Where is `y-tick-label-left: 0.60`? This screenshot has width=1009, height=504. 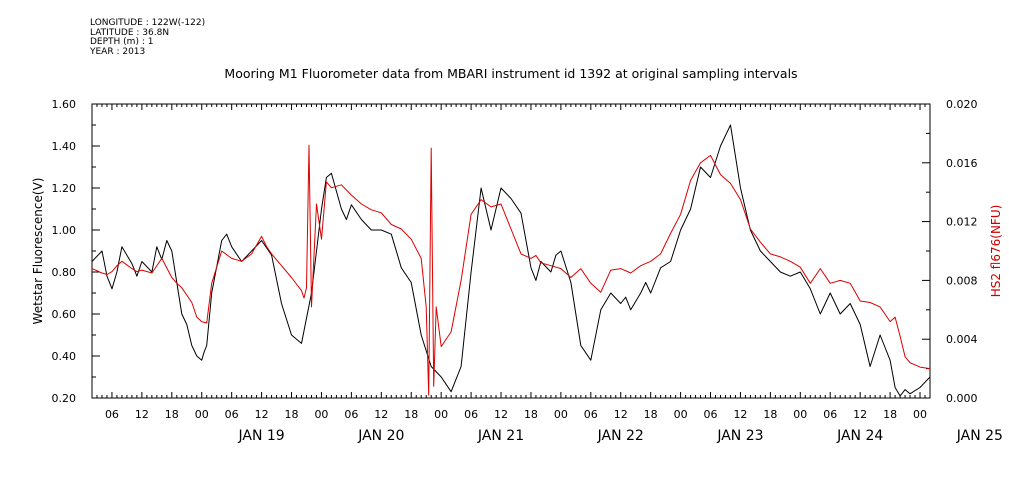
y-tick-label-left: 0.60 is located at coordinates (64, 314).